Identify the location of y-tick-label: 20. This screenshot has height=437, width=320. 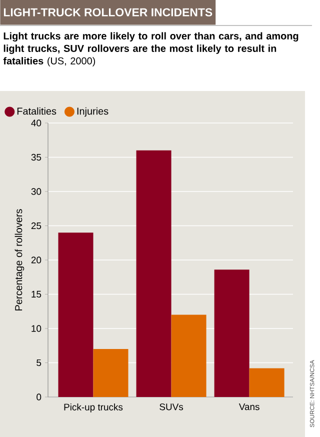
(36, 260).